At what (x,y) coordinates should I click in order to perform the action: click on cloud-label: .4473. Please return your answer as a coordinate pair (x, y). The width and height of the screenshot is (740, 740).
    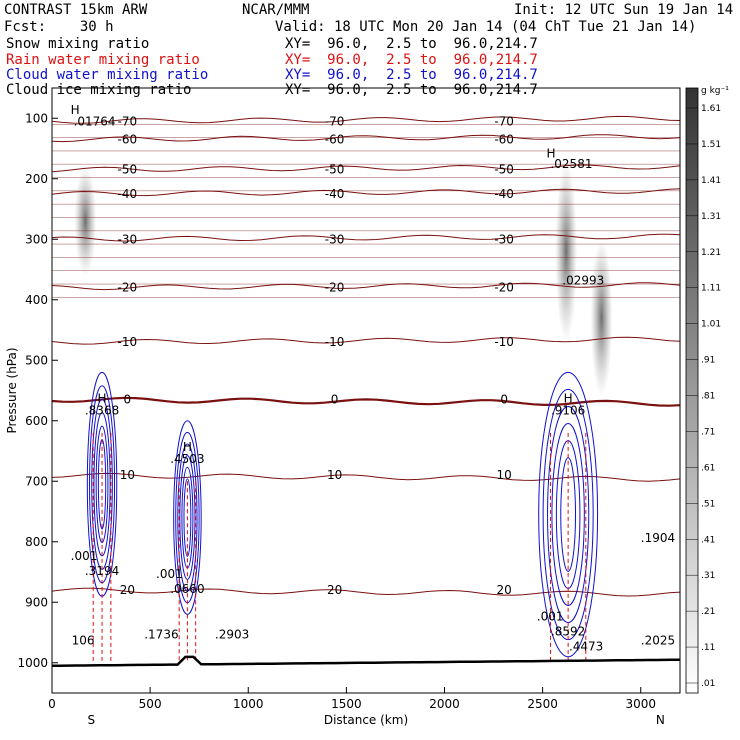
    Looking at the image, I should click on (586, 647).